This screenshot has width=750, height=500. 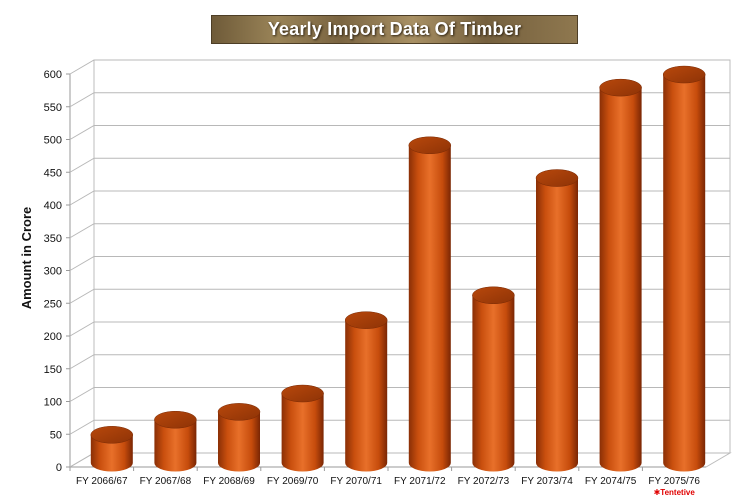 I want to click on x-tick-label: FY 2068/69, so click(x=229, y=481).